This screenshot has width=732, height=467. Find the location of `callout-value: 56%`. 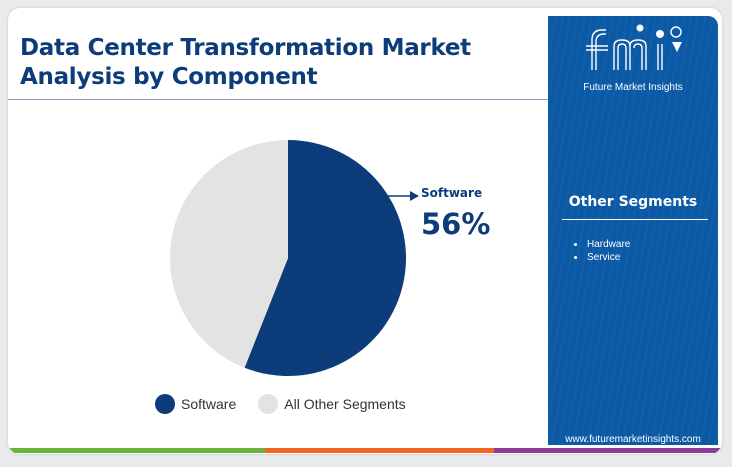

callout-value: 56% is located at coordinates (456, 224).